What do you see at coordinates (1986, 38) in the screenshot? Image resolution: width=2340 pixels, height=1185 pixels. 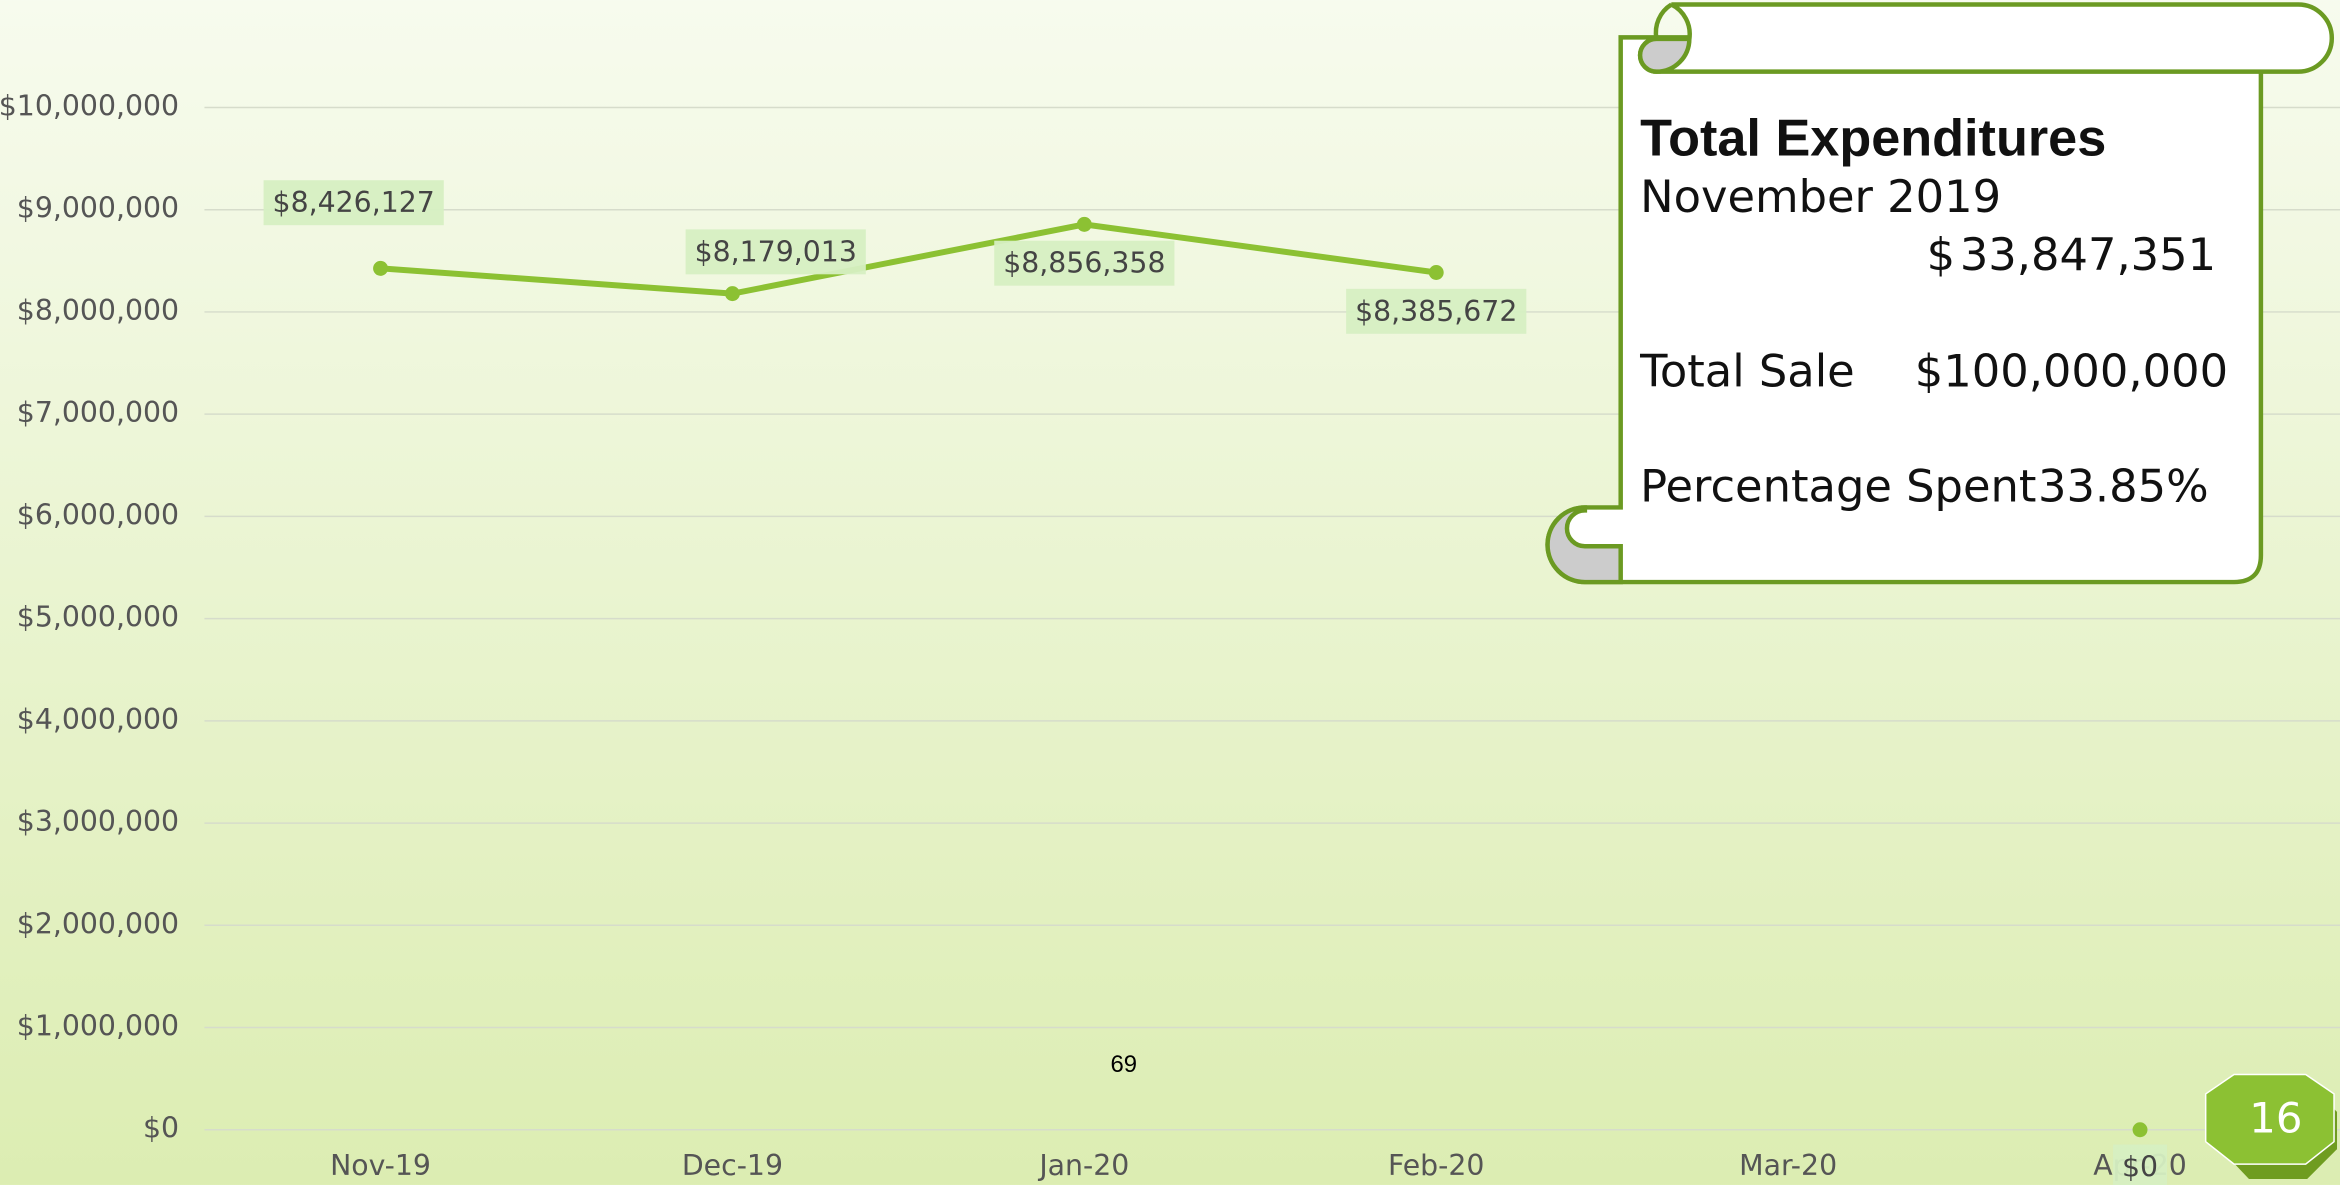 I see `scroll-top` at bounding box center [1986, 38].